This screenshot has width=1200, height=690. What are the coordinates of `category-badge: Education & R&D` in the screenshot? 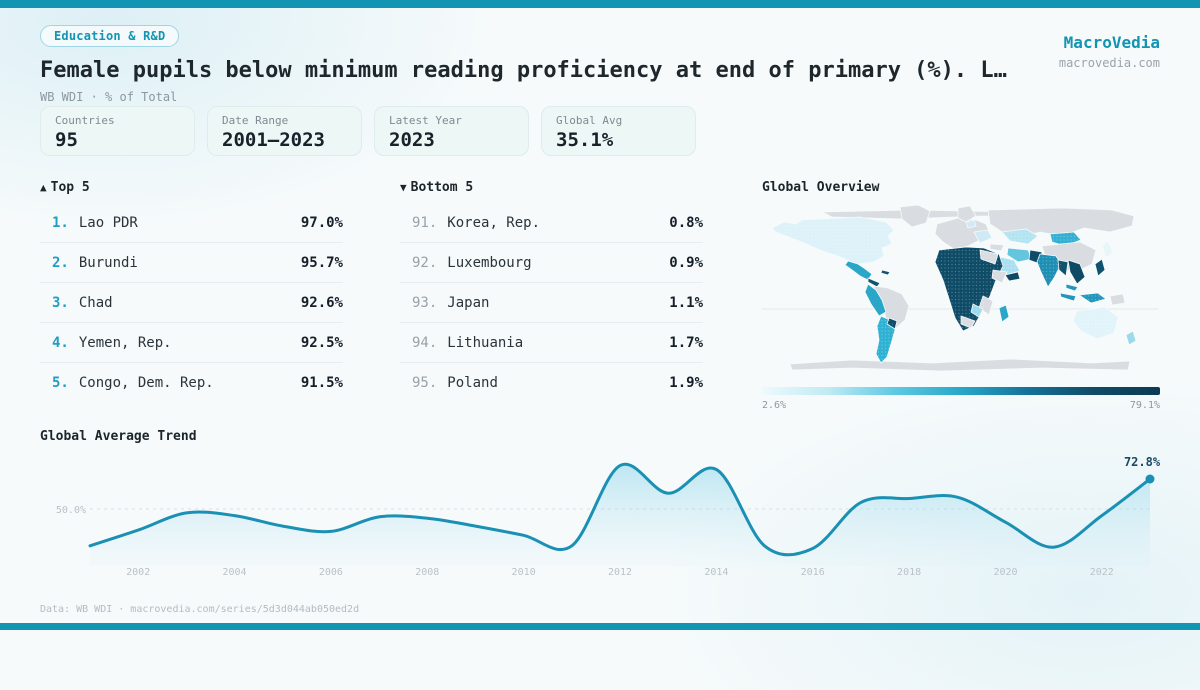 It's located at (110, 36).